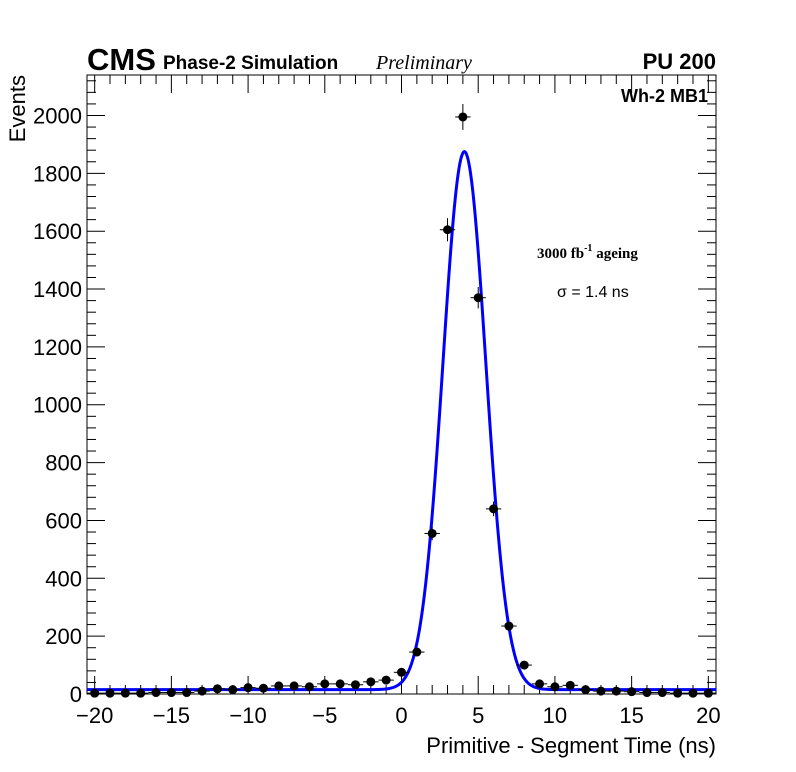  Describe the element at coordinates (76, 694) in the screenshot. I see `y-tick-label: 0` at that location.